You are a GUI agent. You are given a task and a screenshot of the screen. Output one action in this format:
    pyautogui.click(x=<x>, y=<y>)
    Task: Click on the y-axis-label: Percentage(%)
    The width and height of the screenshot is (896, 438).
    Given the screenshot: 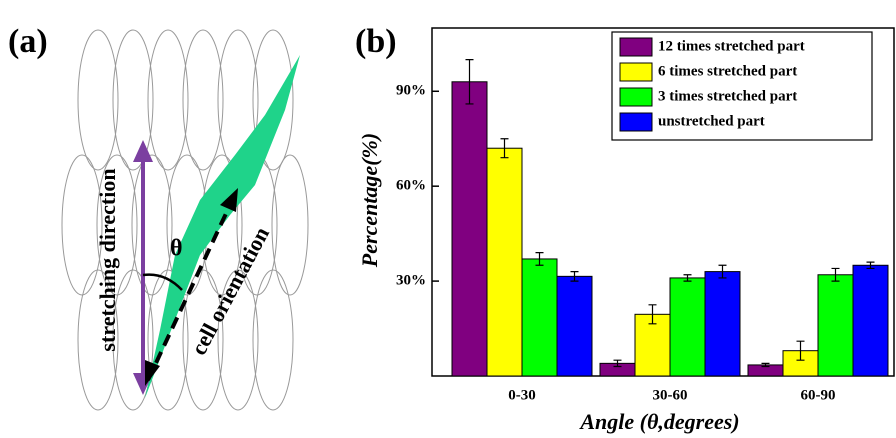 What is the action you would take?
    pyautogui.click(x=369, y=200)
    